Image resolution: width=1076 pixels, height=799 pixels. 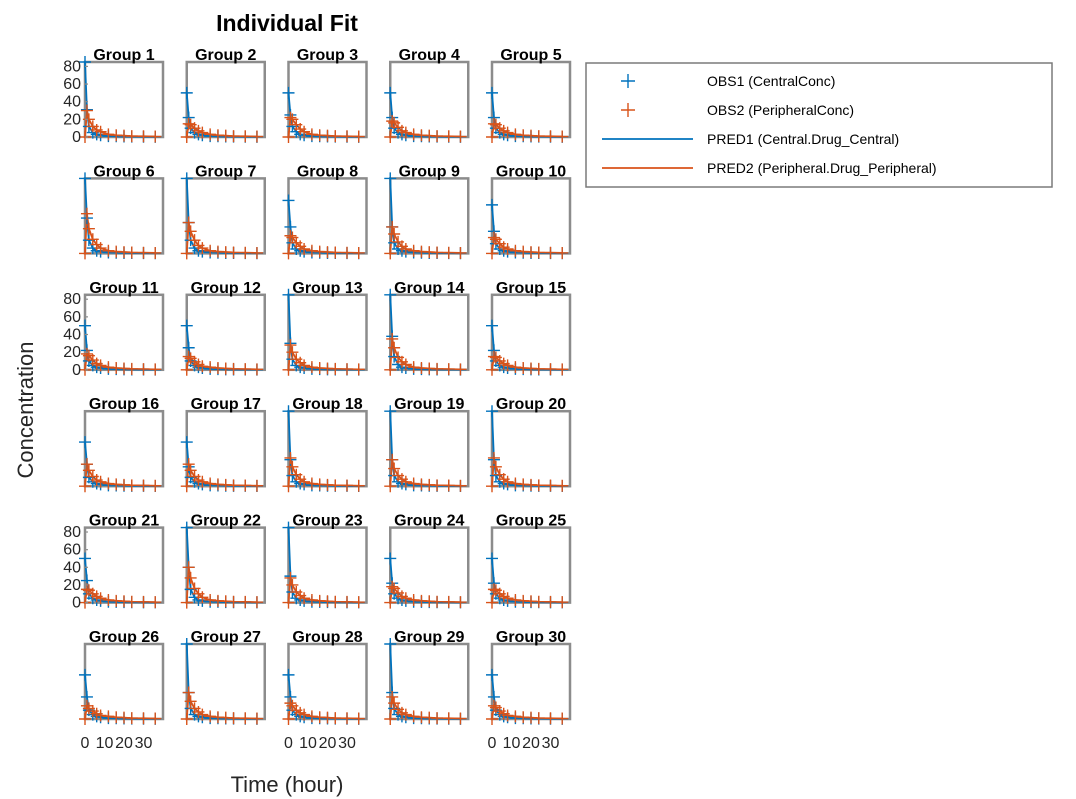 I want to click on panel-group-16: Group 16, so click(x=122, y=444).